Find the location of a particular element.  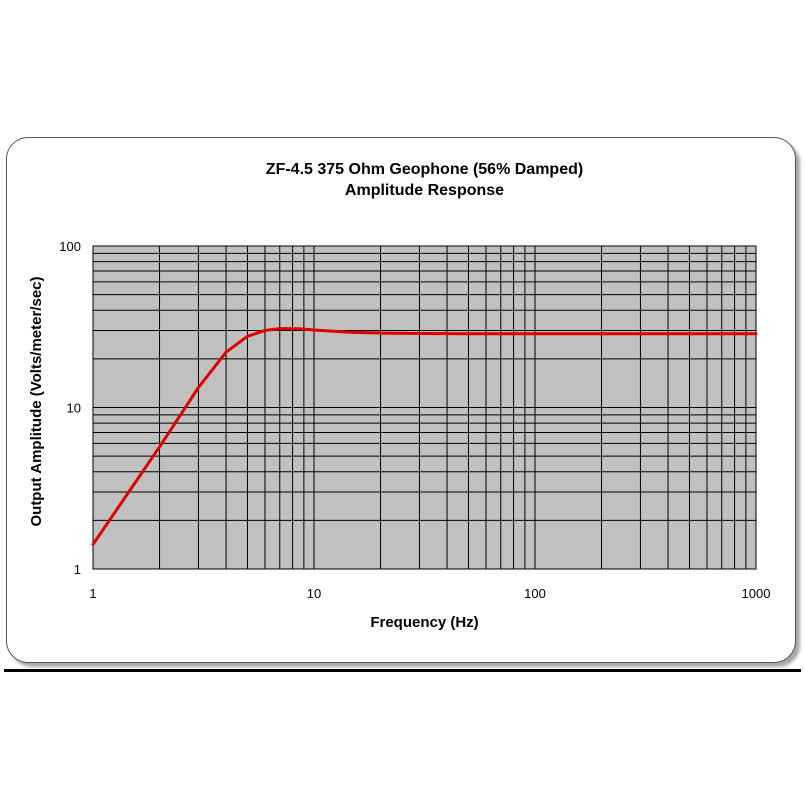

y-tick-label: 10 is located at coordinates (74, 408).